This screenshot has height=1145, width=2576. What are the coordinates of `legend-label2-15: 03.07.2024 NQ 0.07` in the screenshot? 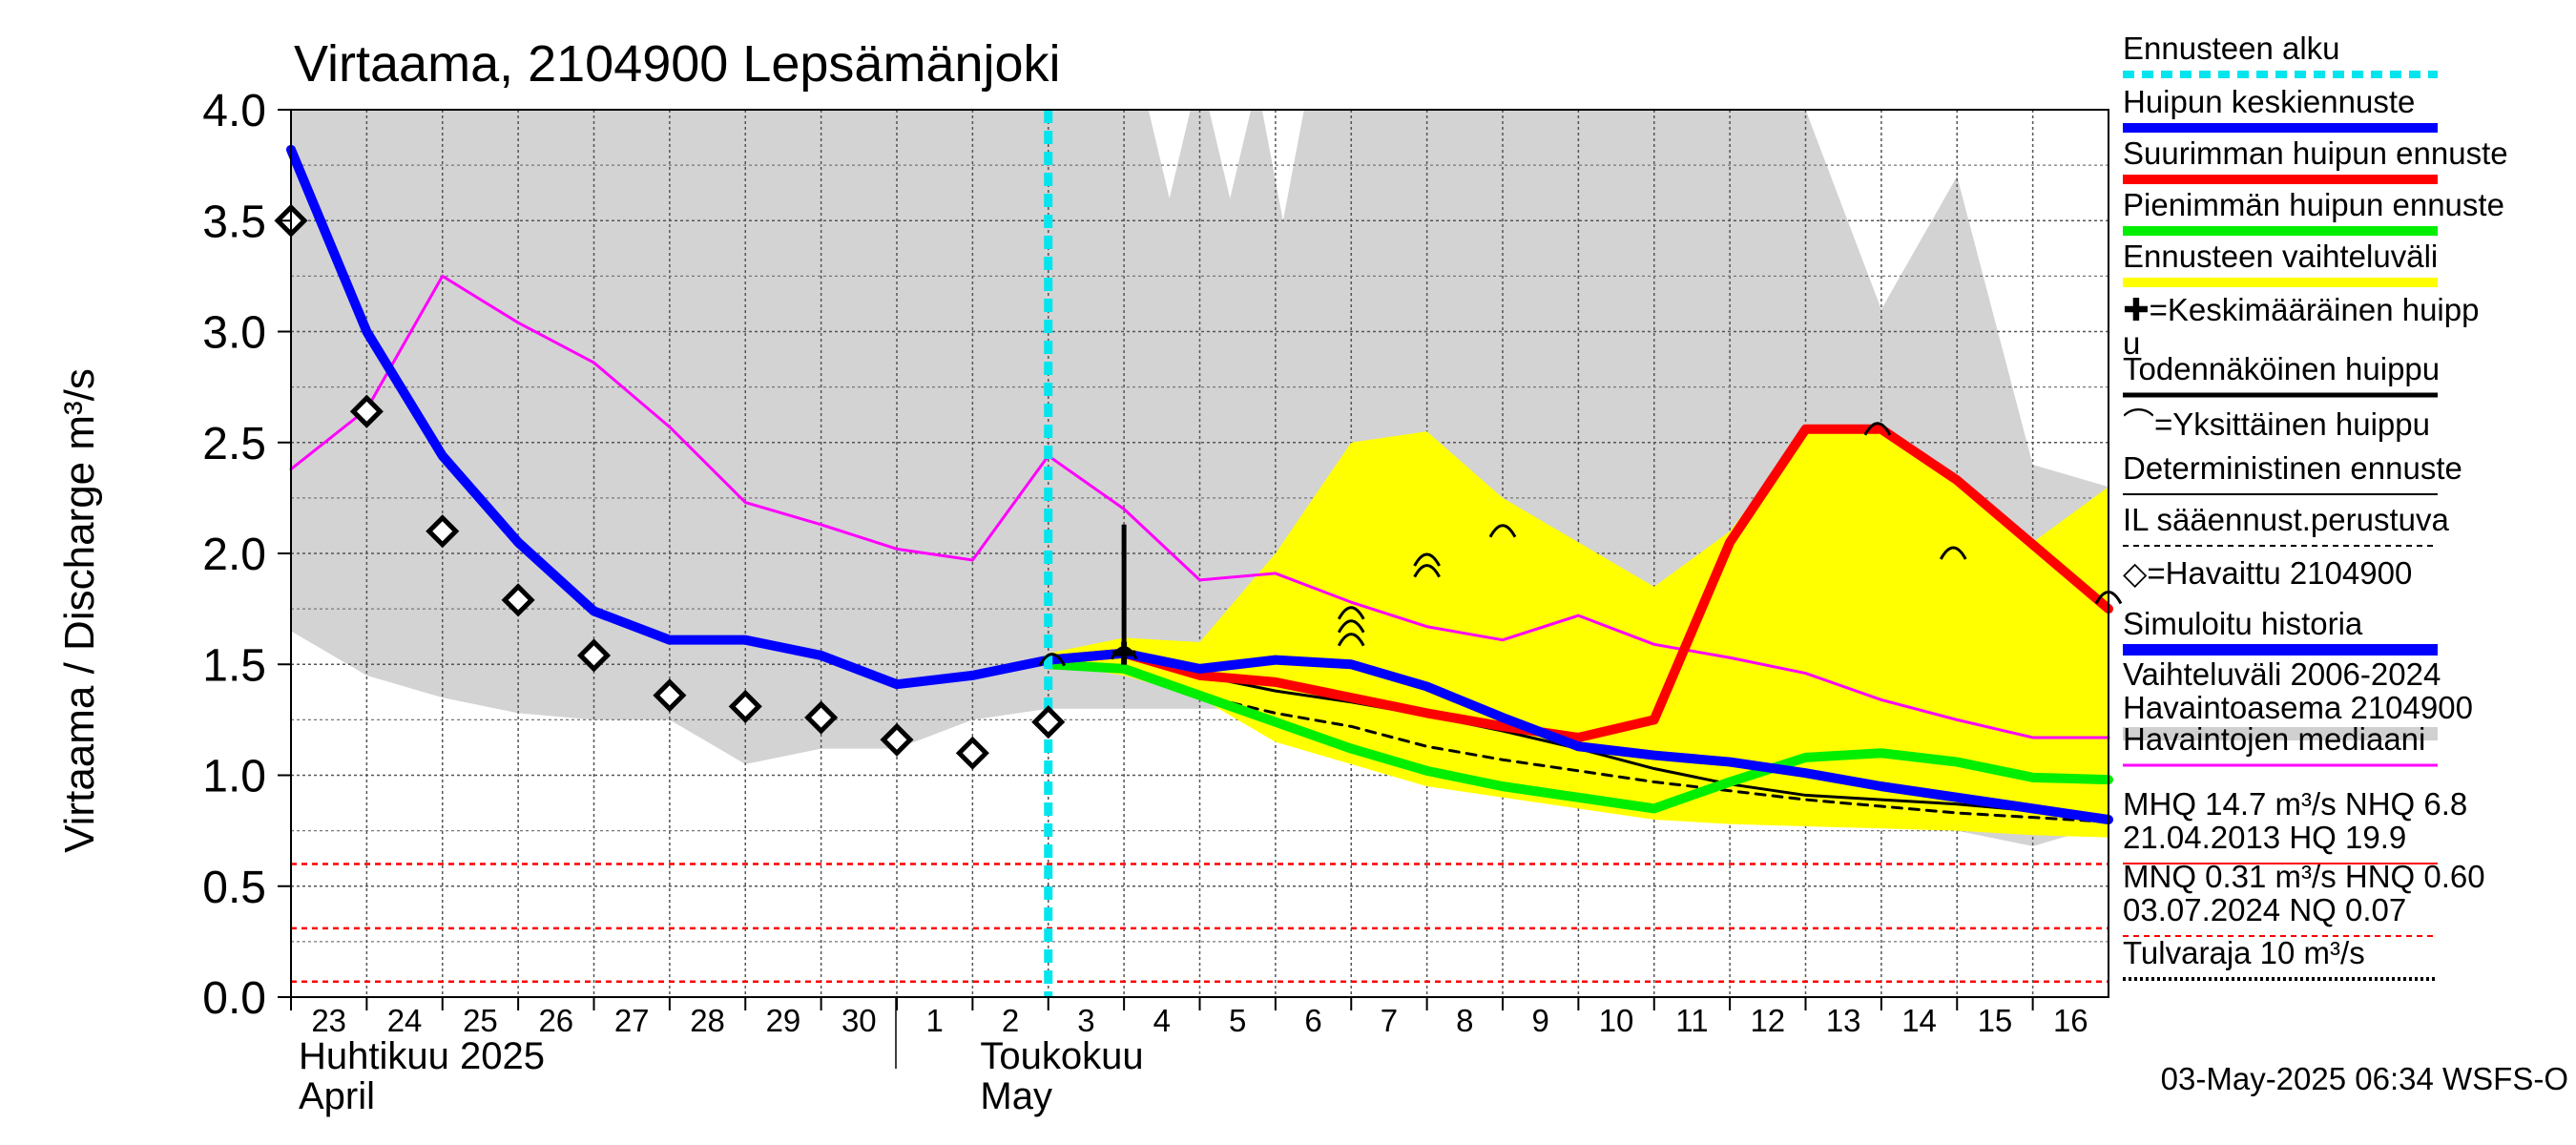 It's located at (2264, 909).